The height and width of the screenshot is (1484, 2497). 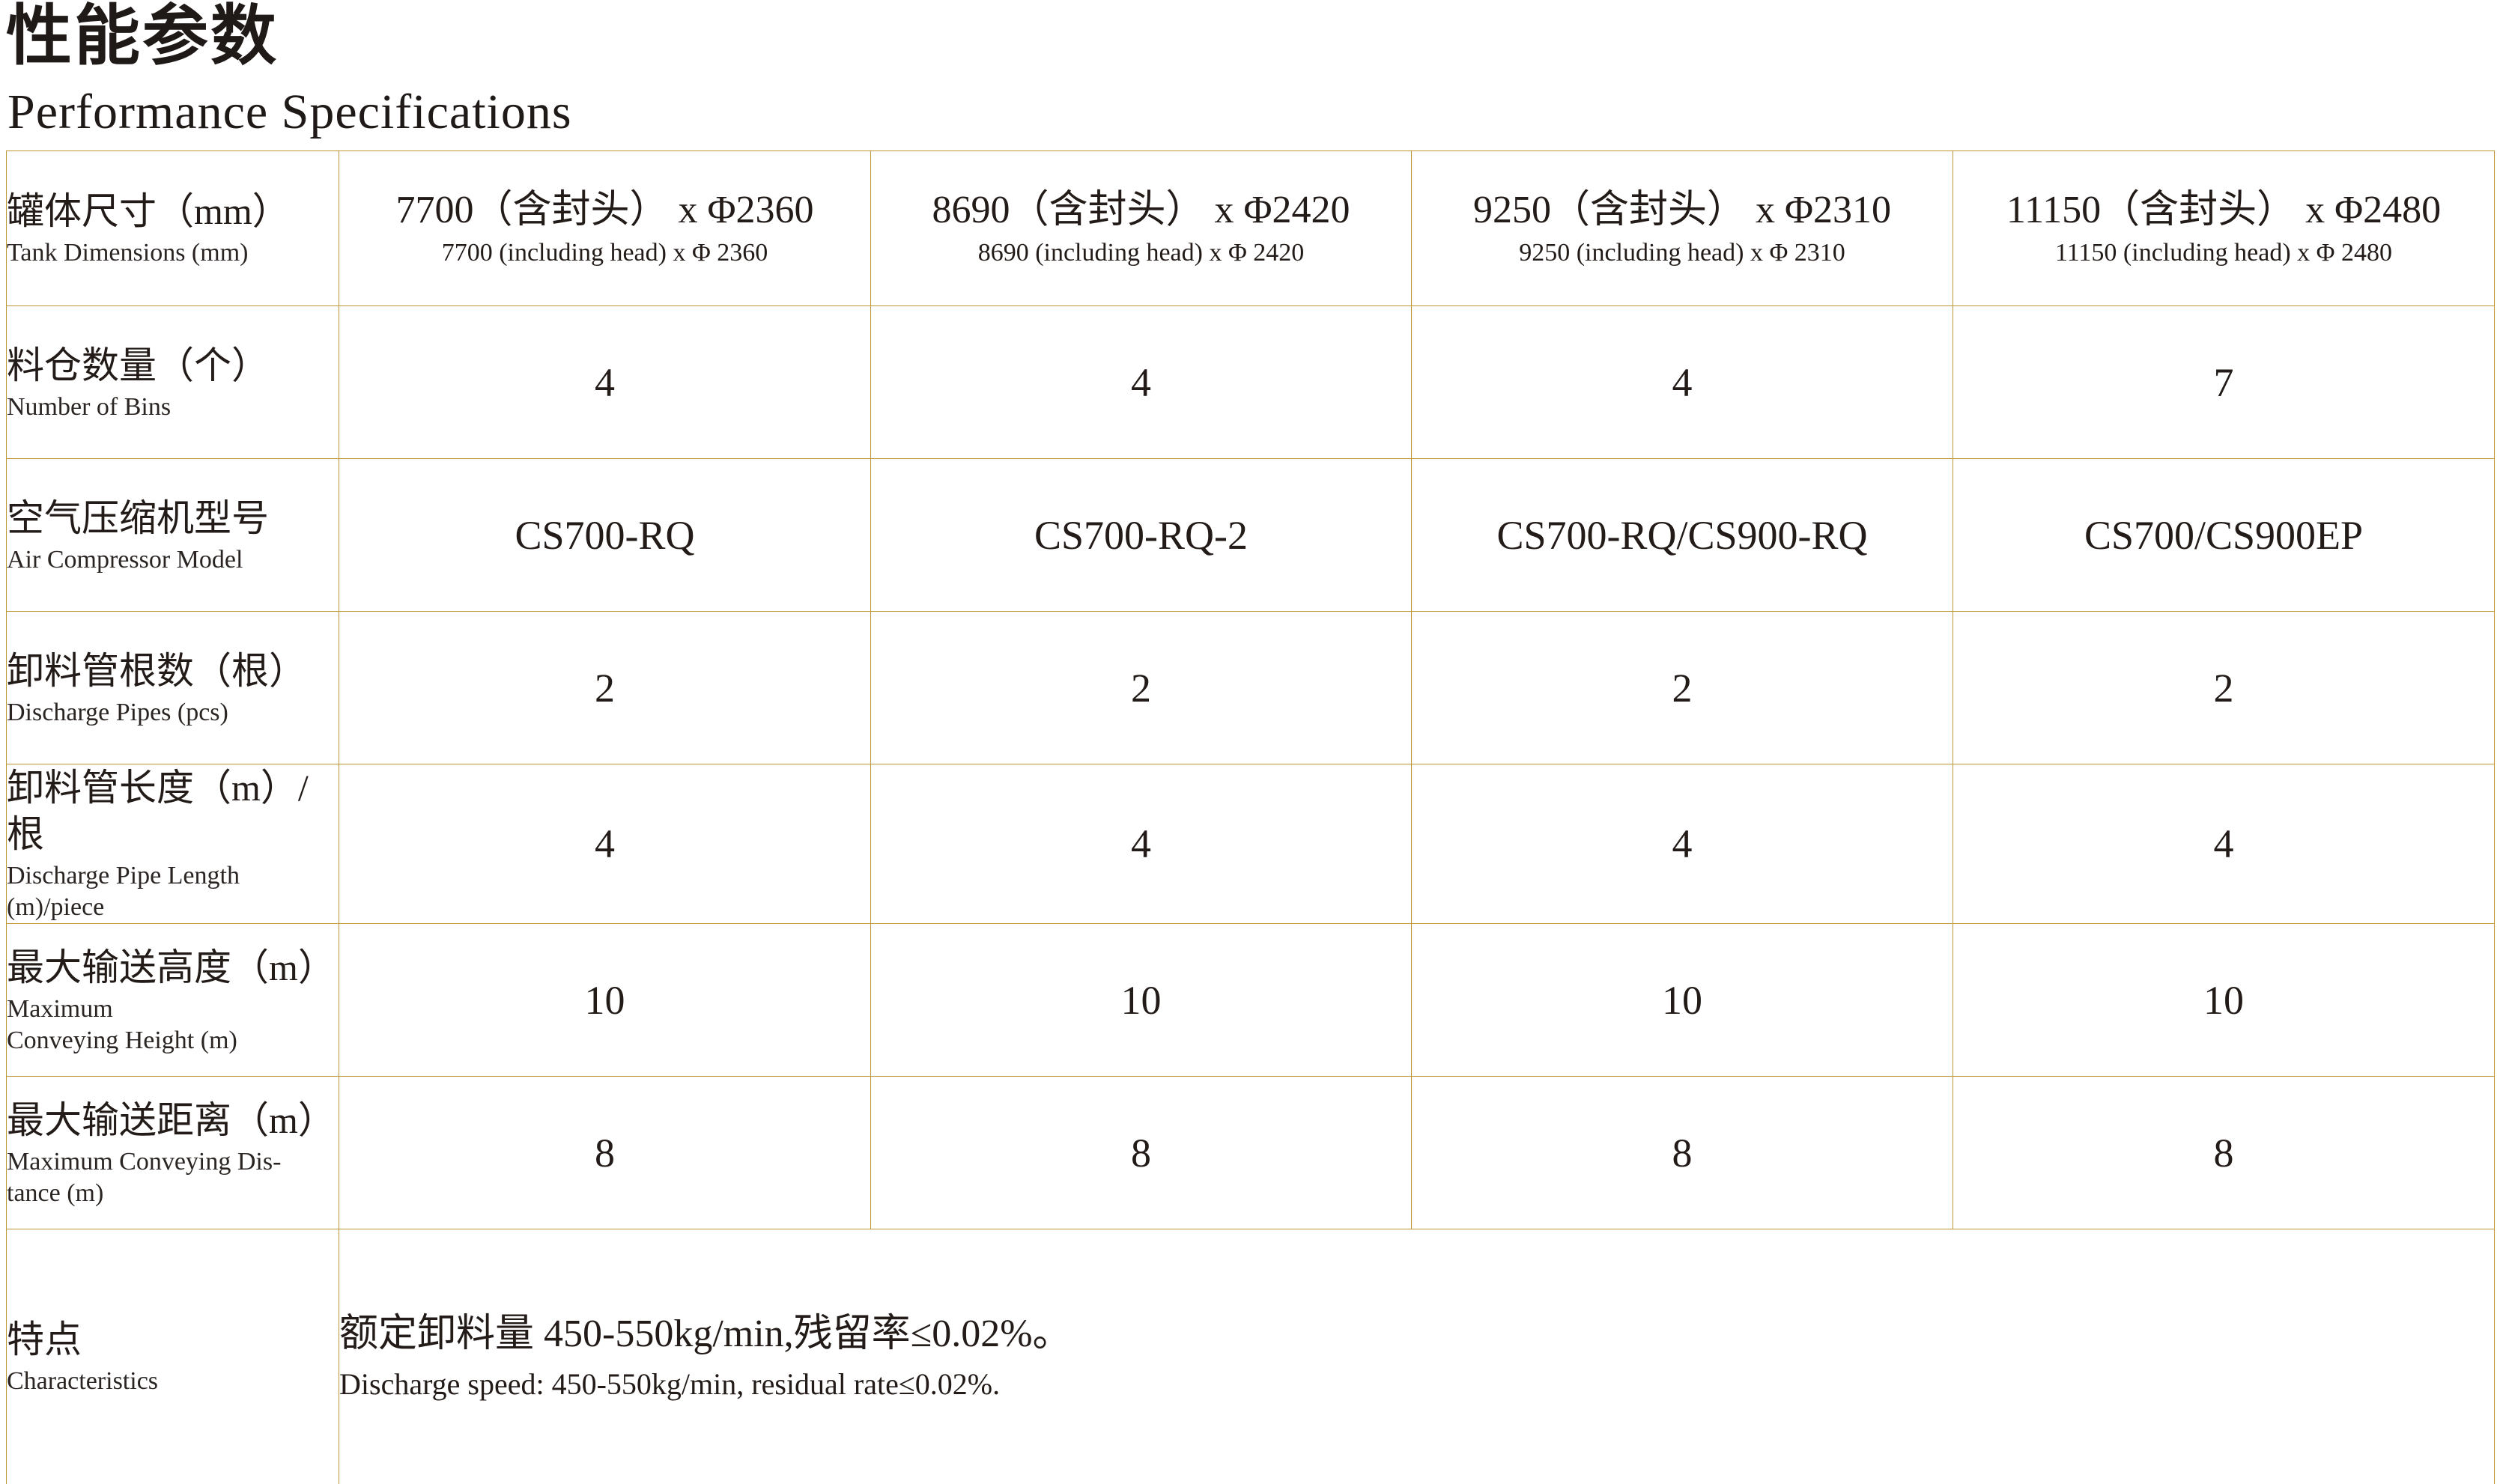 I want to click on row-label-discharge-pipes: 卸料管根数（根） Discharge Pipes (pcs), so click(x=173, y=687).